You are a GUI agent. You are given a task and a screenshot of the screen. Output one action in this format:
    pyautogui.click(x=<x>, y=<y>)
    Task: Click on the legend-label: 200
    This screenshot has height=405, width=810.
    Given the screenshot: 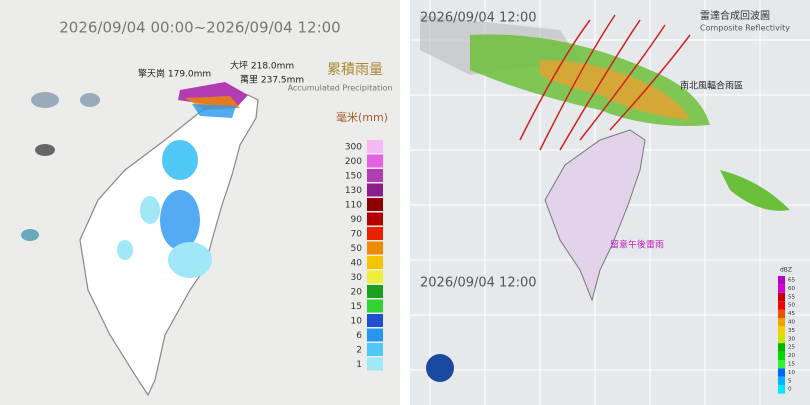 What is the action you would take?
    pyautogui.click(x=353, y=162)
    